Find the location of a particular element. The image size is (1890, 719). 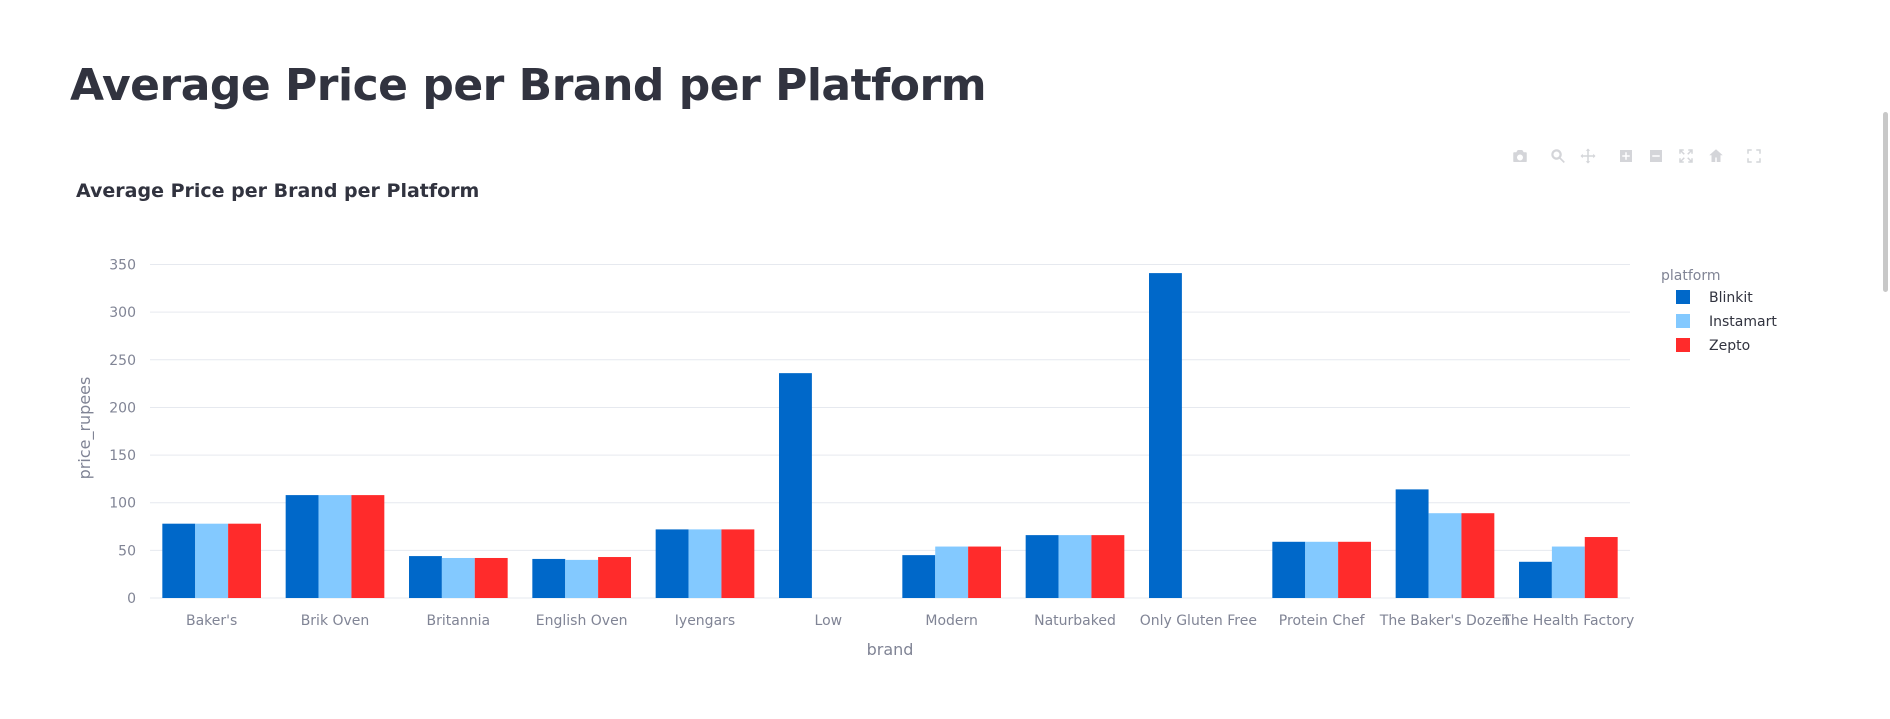

camera-icon is located at coordinates (1520, 156).